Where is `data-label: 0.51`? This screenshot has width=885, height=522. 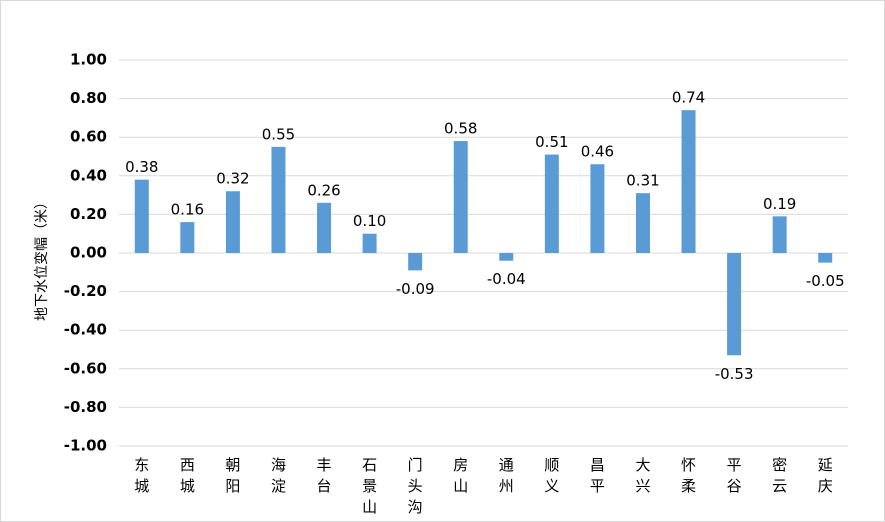 data-label: 0.51 is located at coordinates (551, 142).